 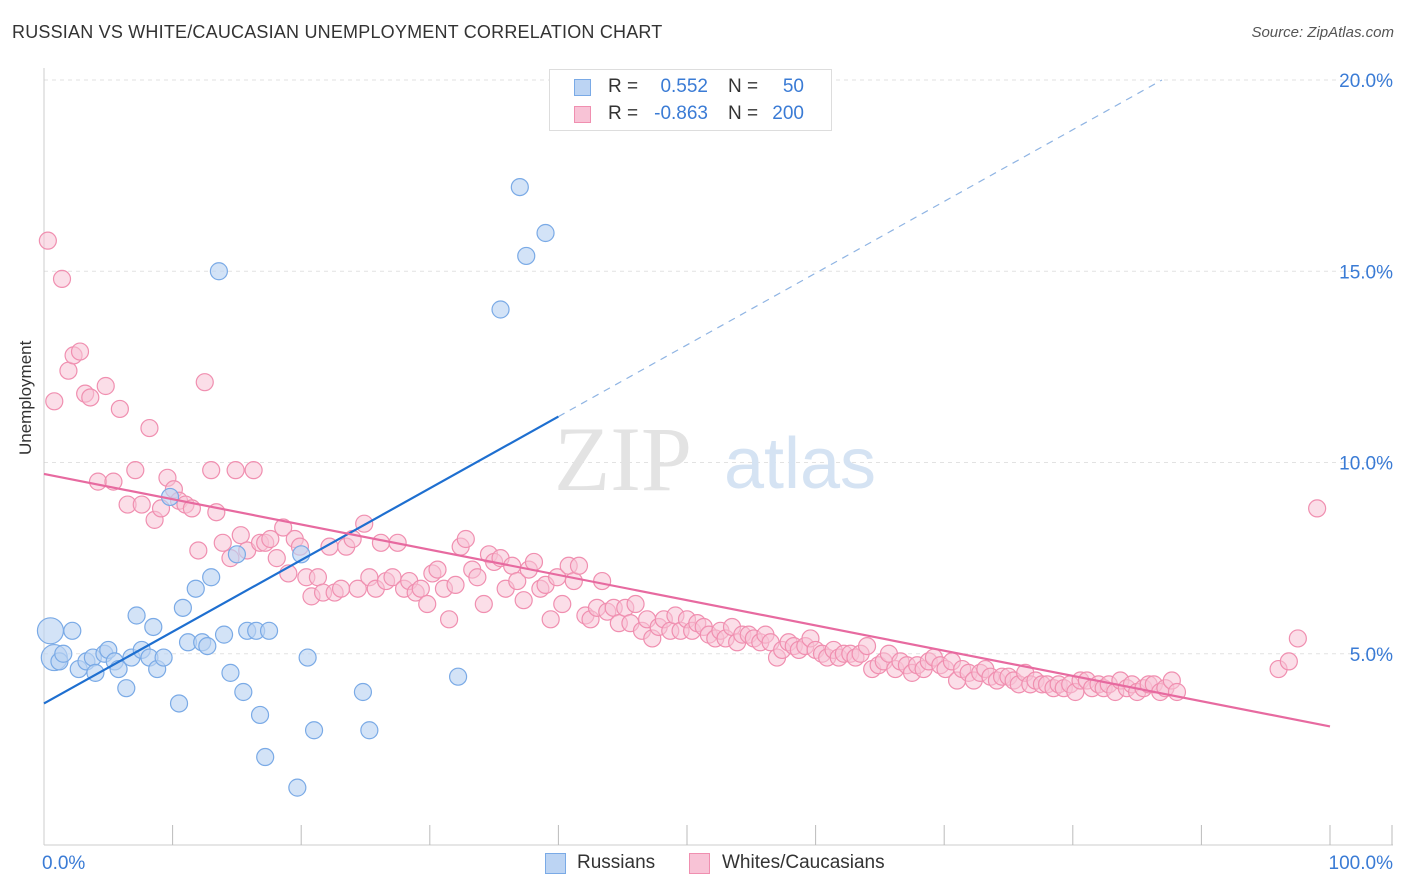 I want to click on y-tick-label: 5.0%, so click(x=1371, y=655).